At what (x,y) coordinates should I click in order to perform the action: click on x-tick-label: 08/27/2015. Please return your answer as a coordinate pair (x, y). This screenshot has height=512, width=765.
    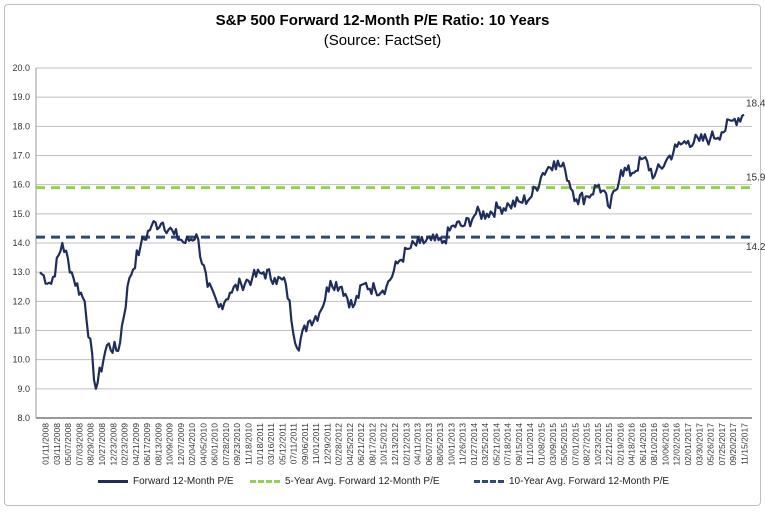
    Looking at the image, I should click on (587, 444).